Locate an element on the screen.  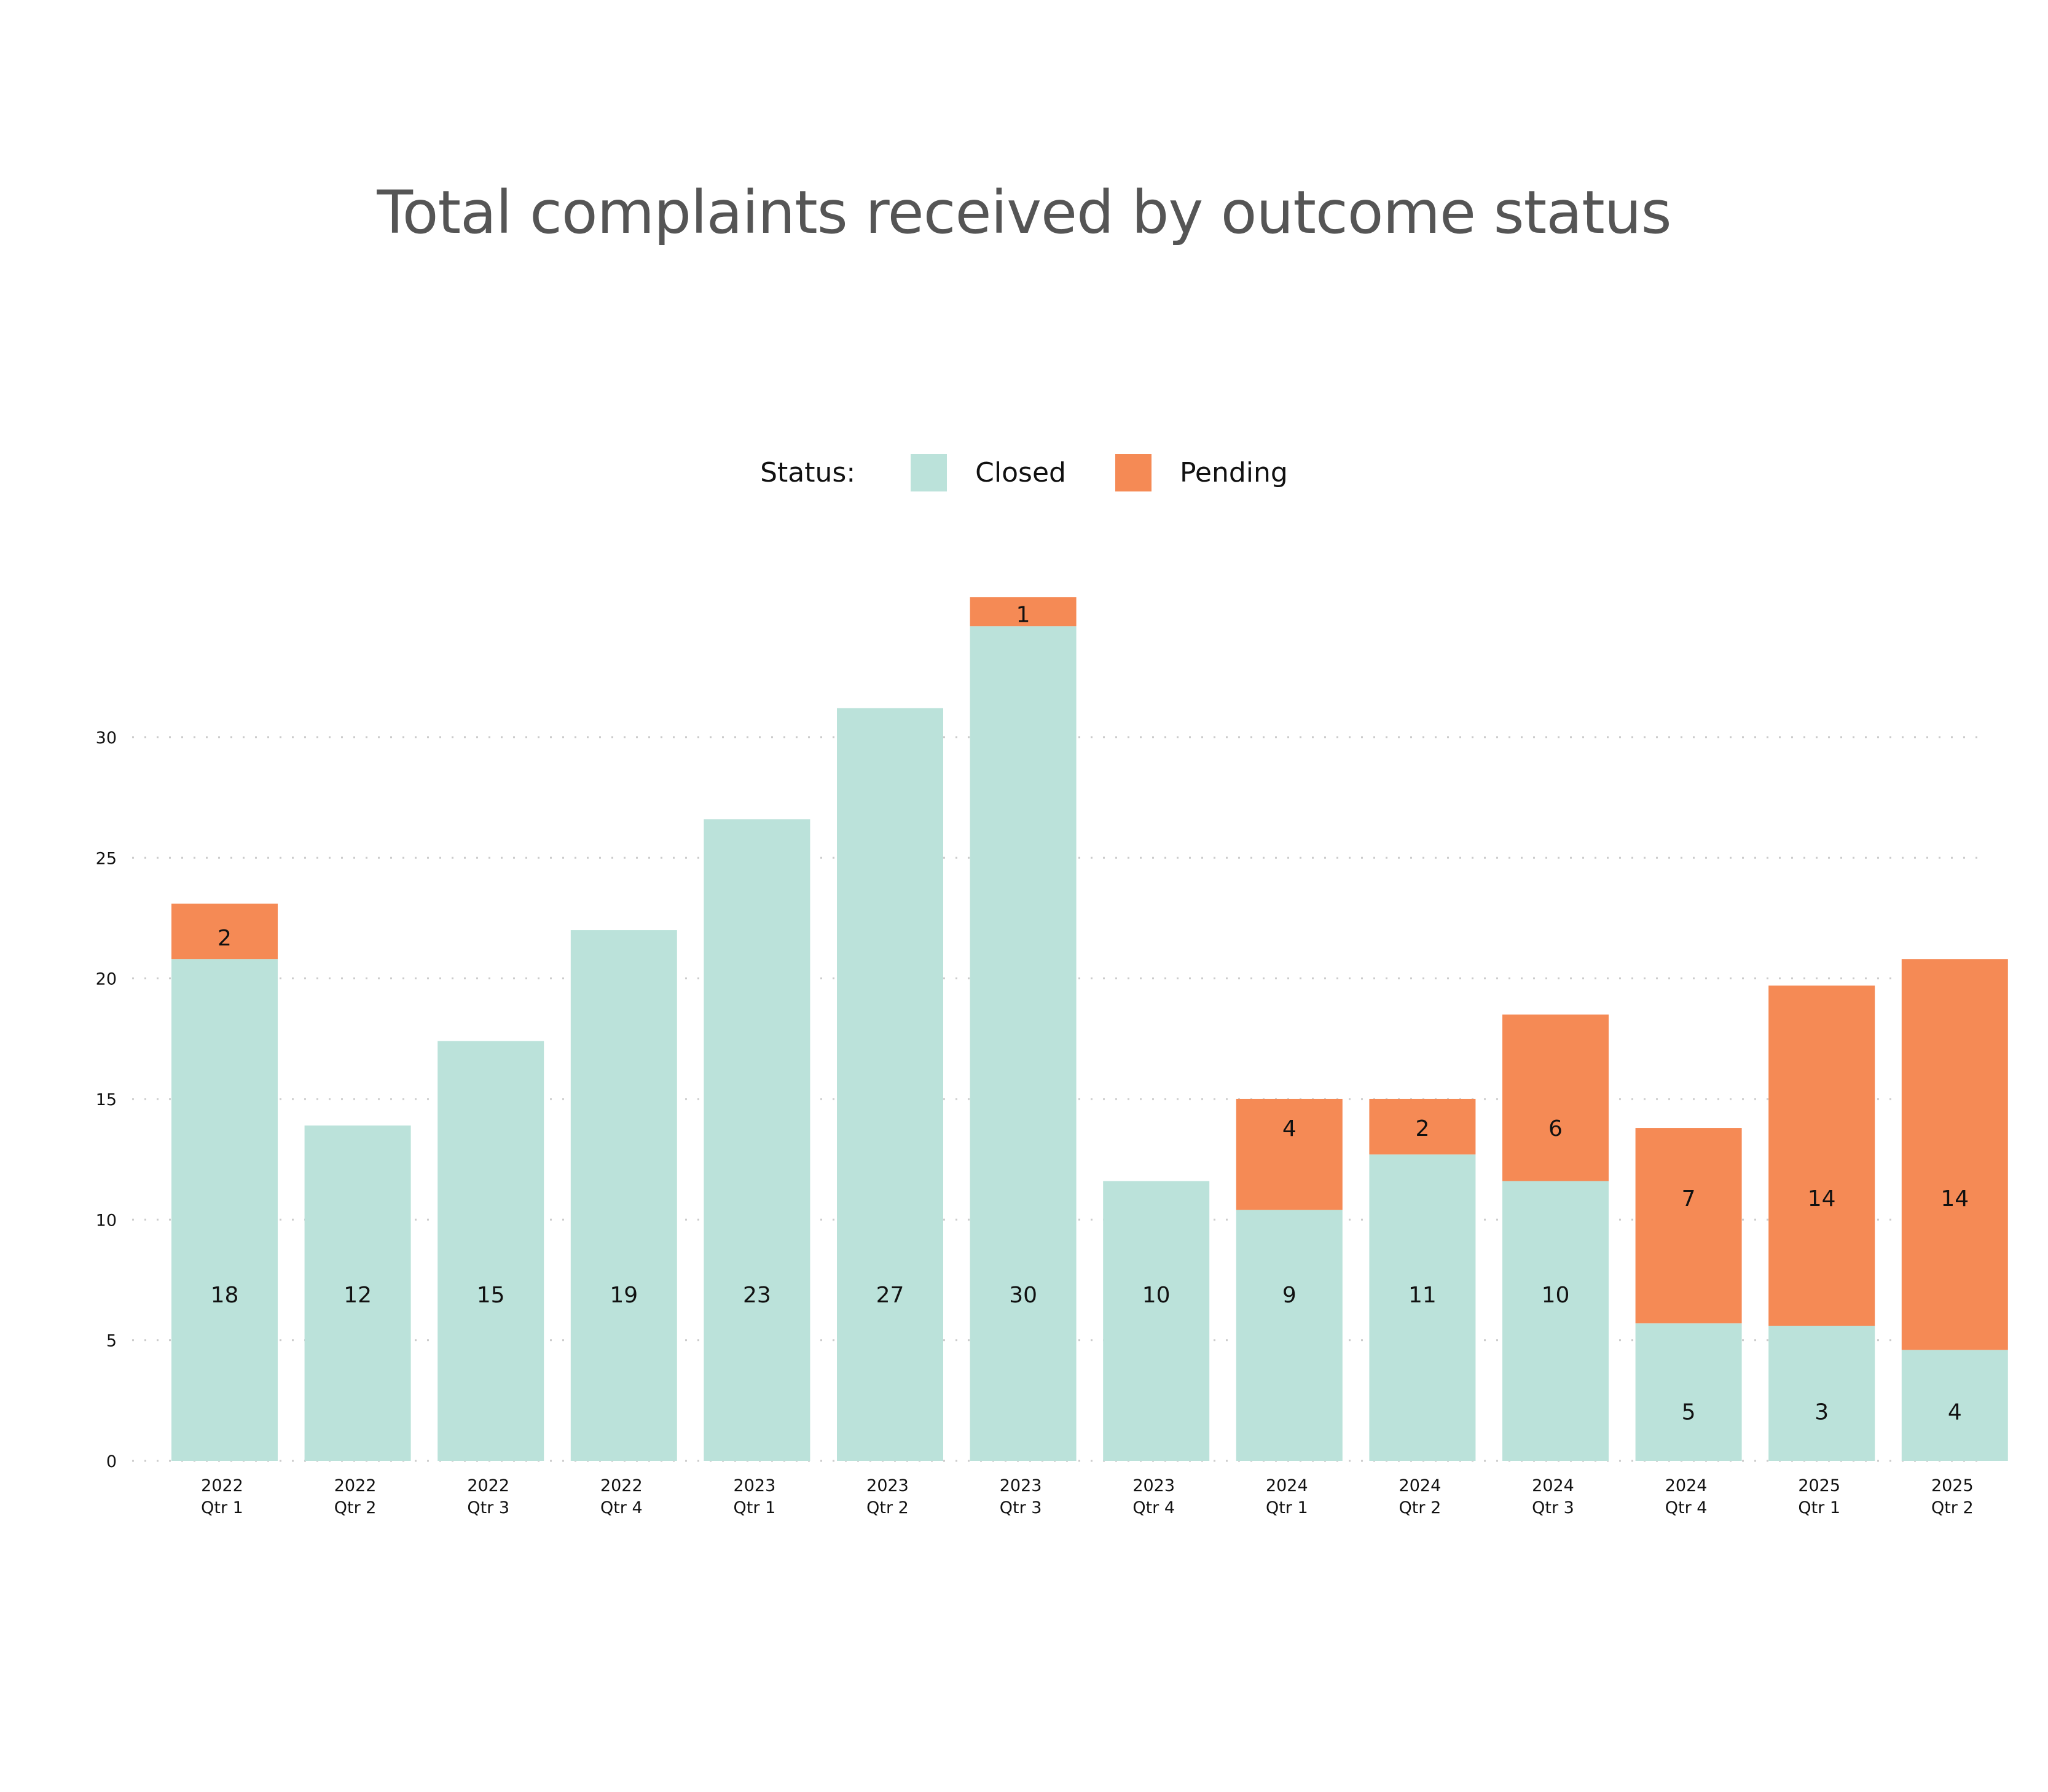
data-label-closed: 23 is located at coordinates (757, 1295).